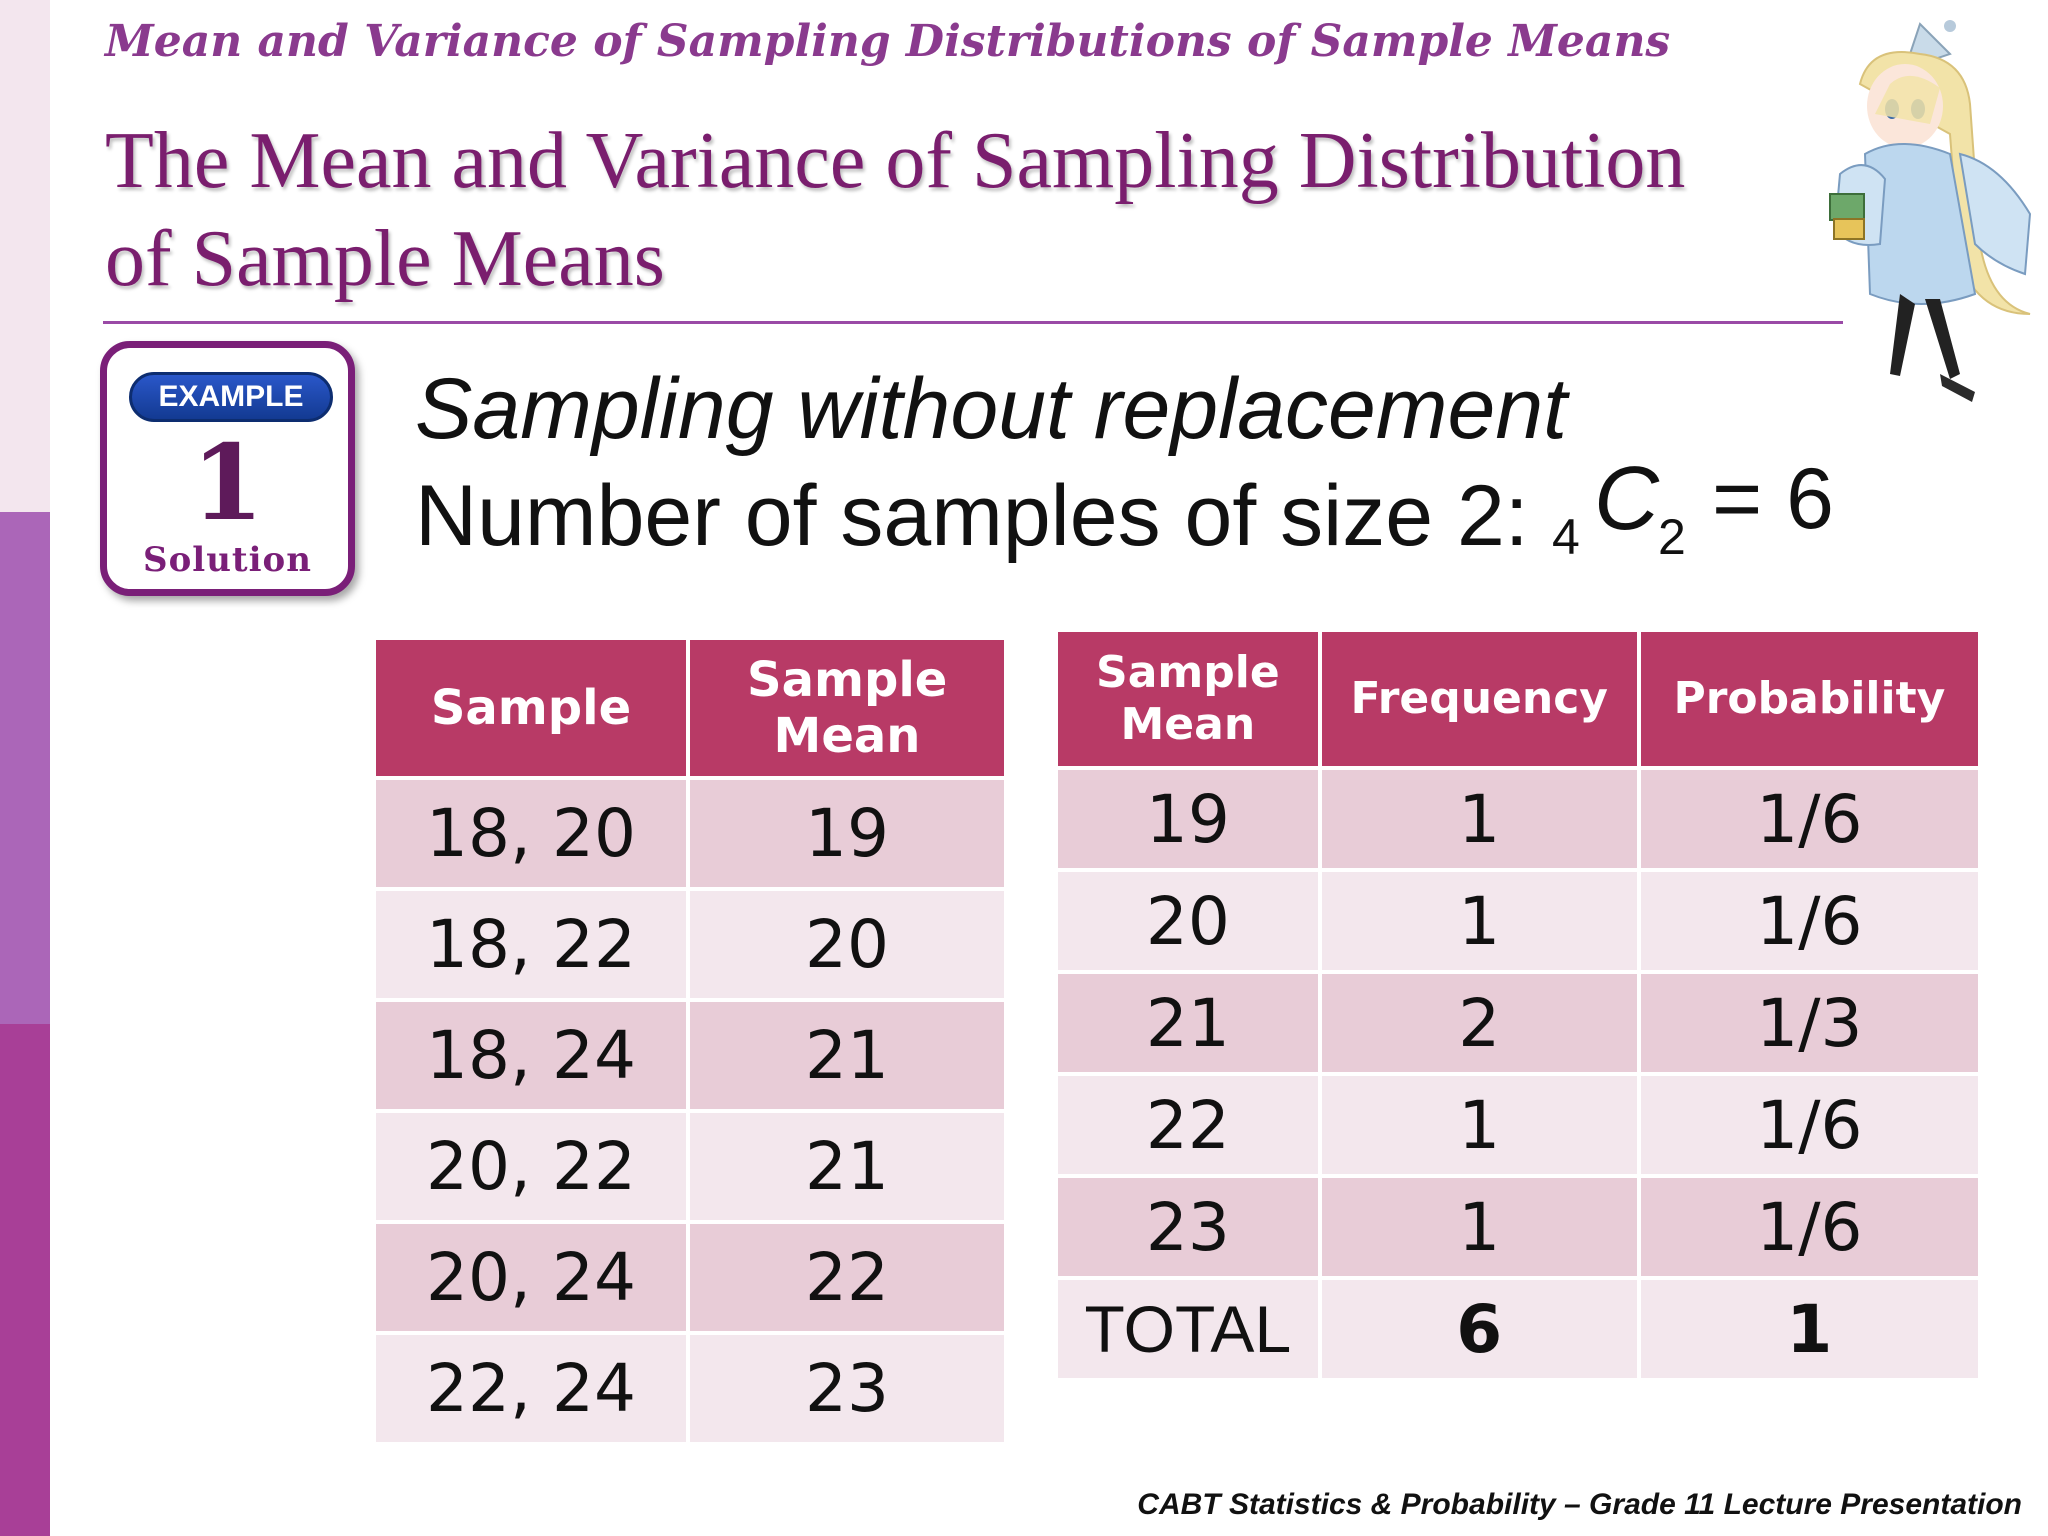  Describe the element at coordinates (1479, 1329) in the screenshot. I see `total-frequency: 6` at that location.